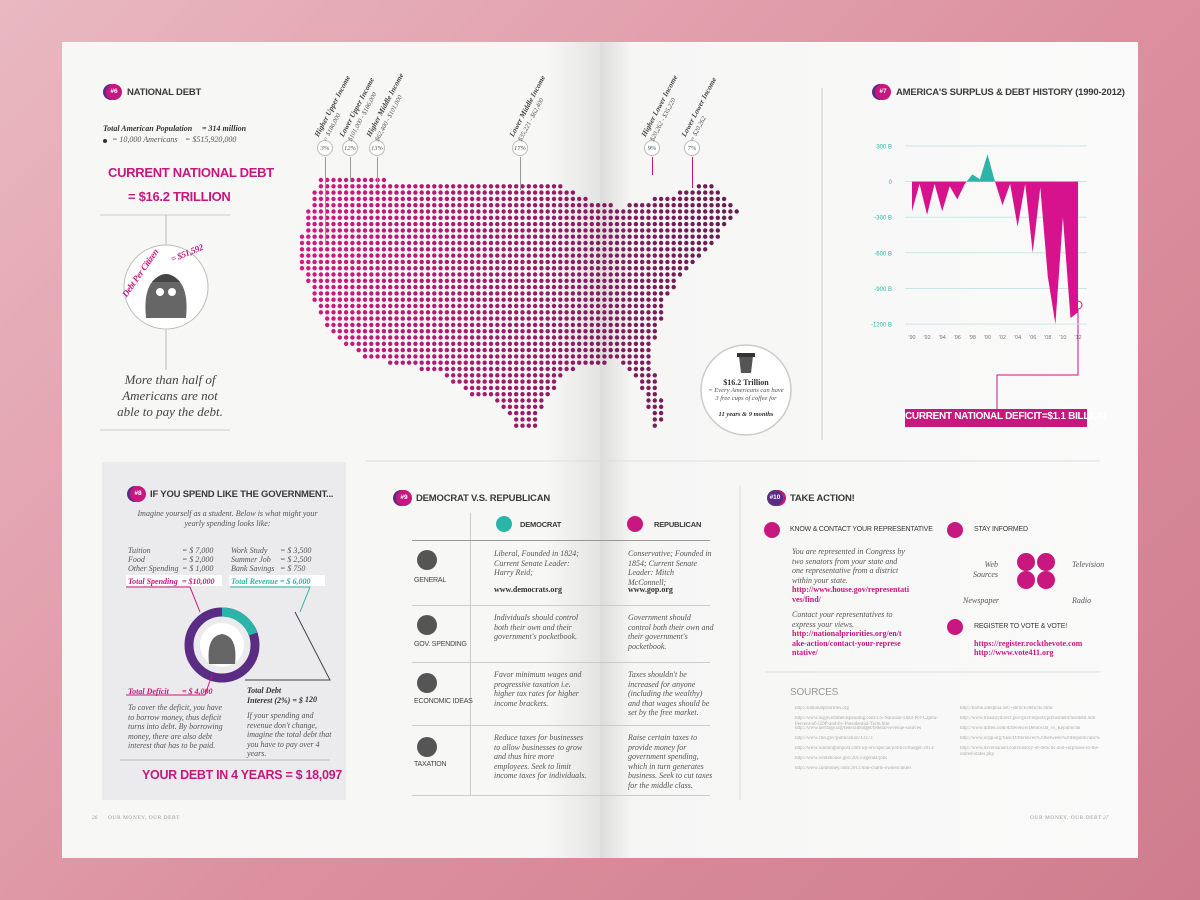 This screenshot has width=1200, height=900. I want to click on row-label: ECONOMIC IDEAS, so click(443, 701).